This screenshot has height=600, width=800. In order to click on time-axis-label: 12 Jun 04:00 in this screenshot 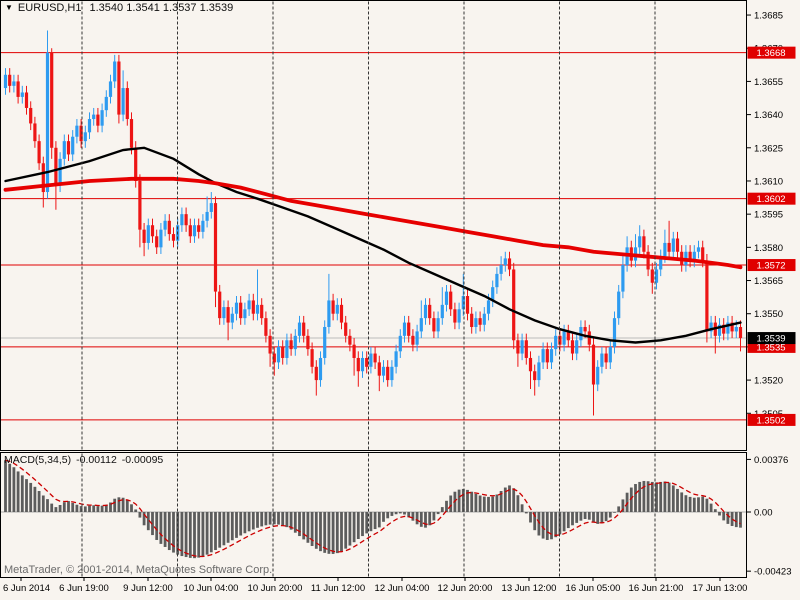, I will do `click(402, 588)`.